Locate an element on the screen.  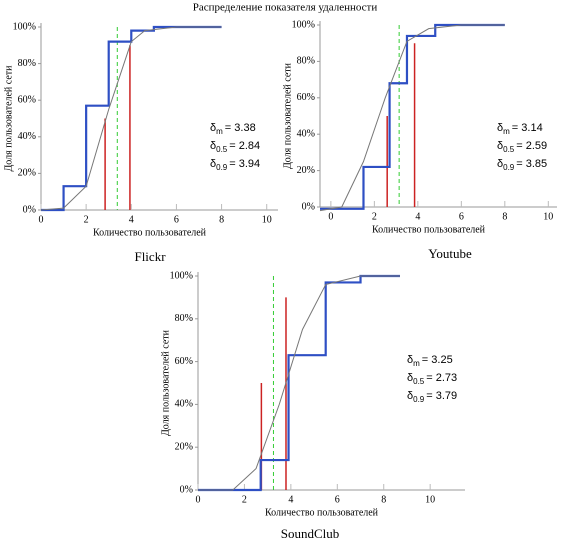
stat-value: = 2.84 is located at coordinates (244, 146).